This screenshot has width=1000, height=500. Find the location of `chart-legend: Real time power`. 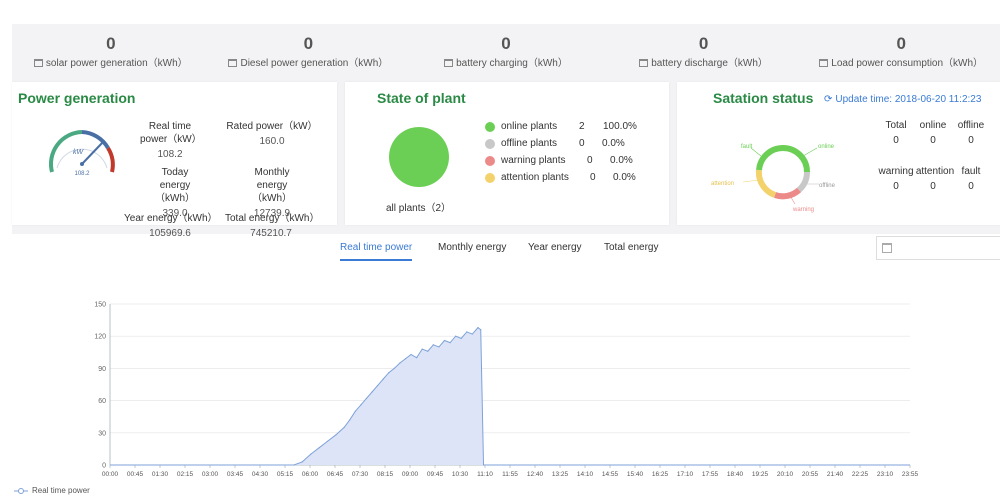

chart-legend: Real time power is located at coordinates (52, 490).